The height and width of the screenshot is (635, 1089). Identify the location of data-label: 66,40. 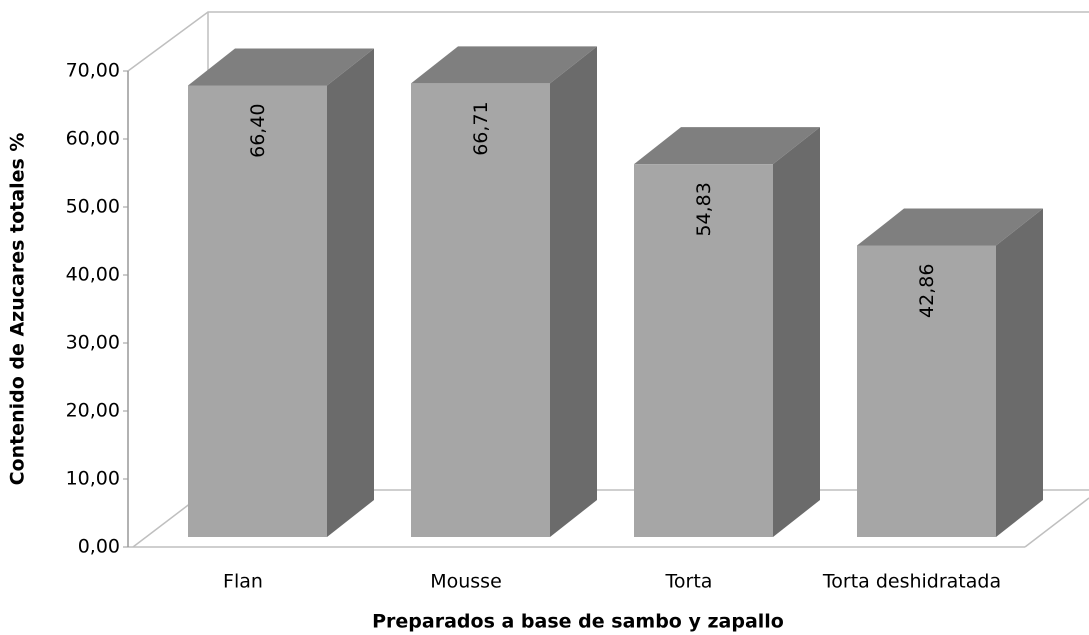
(258, 130).